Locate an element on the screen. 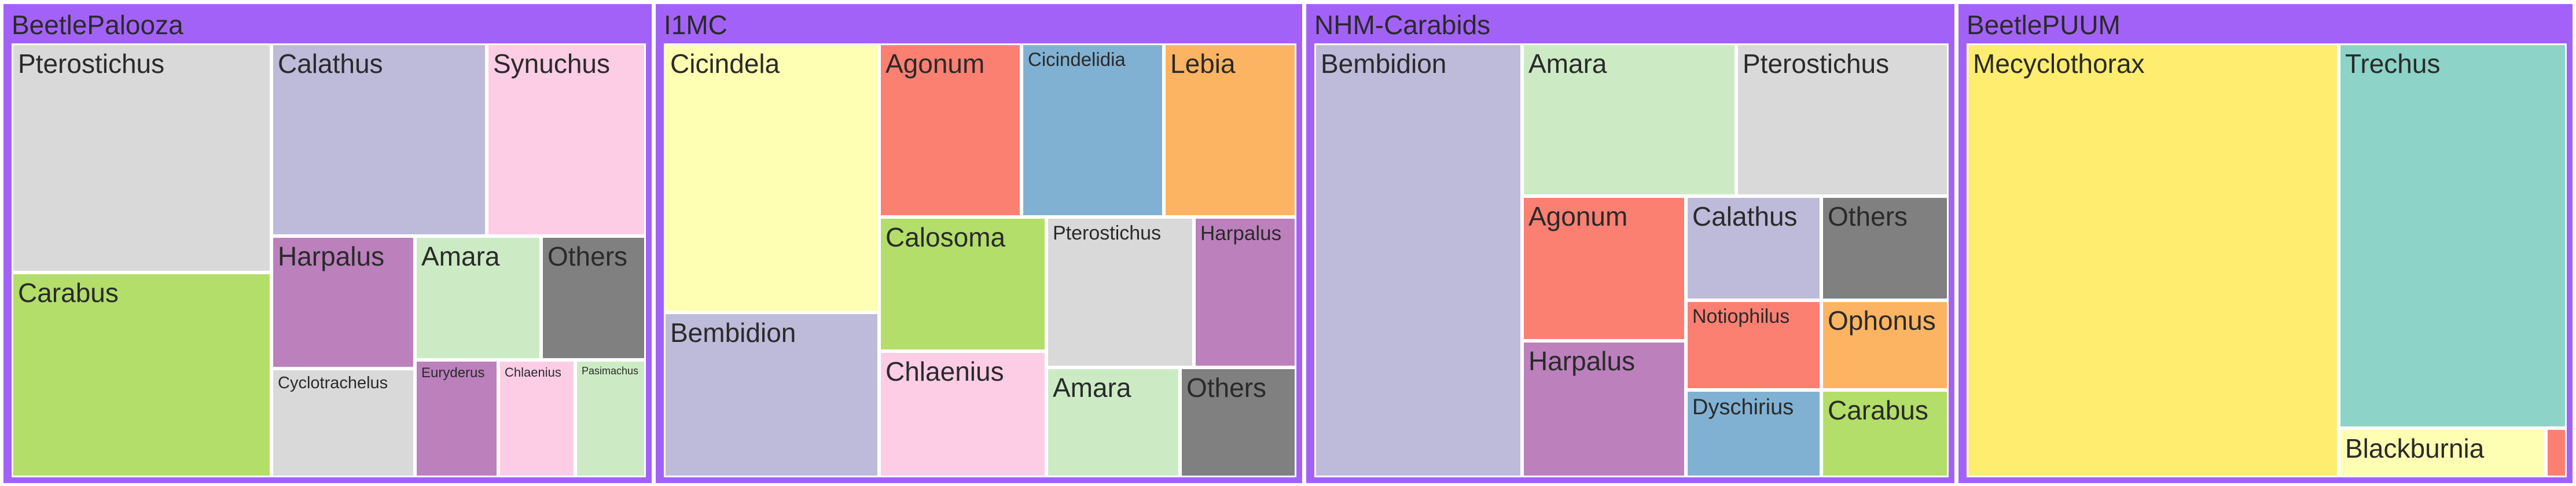  treemap-cell-cyclotrachelus: Cyclotrachelus is located at coordinates (343, 423).